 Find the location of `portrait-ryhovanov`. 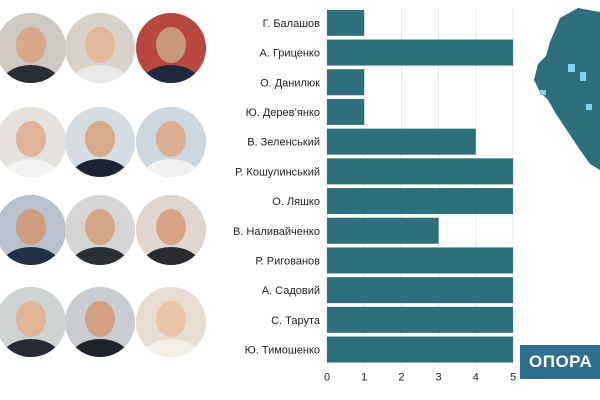

portrait-ryhovanov is located at coordinates (171, 230).